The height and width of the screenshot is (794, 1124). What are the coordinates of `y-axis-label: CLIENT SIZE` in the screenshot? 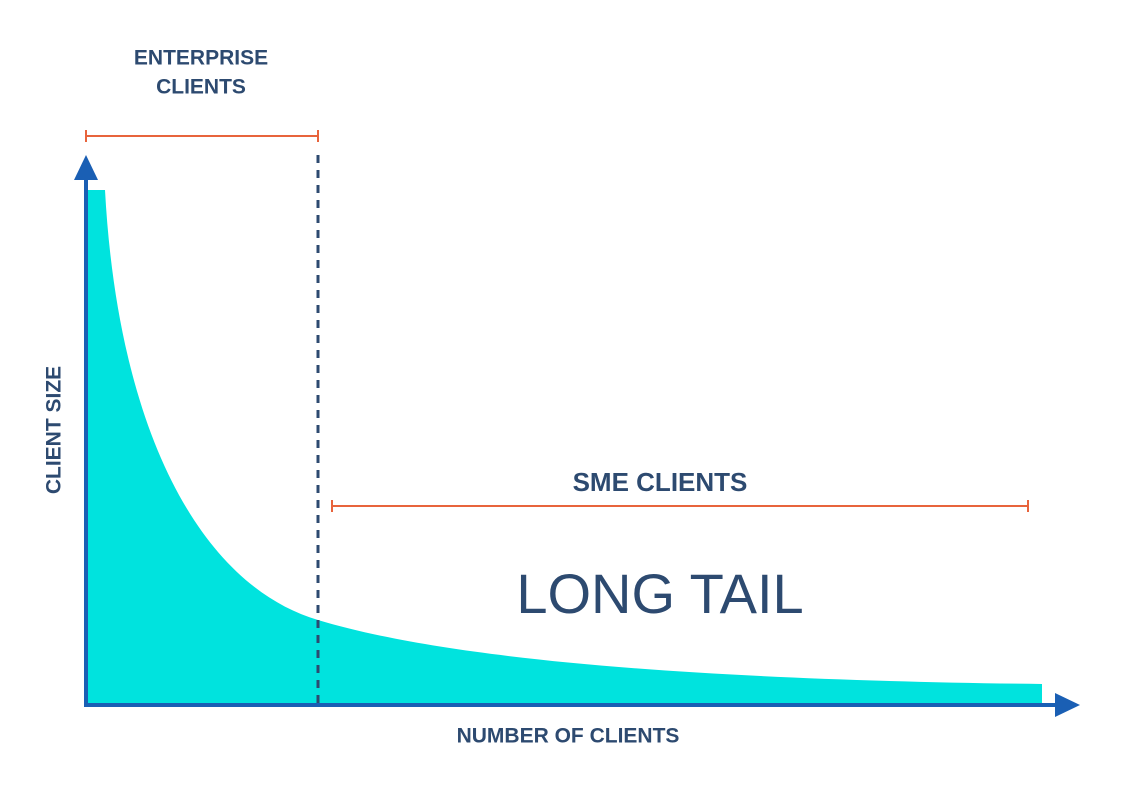 It's located at (54, 430).